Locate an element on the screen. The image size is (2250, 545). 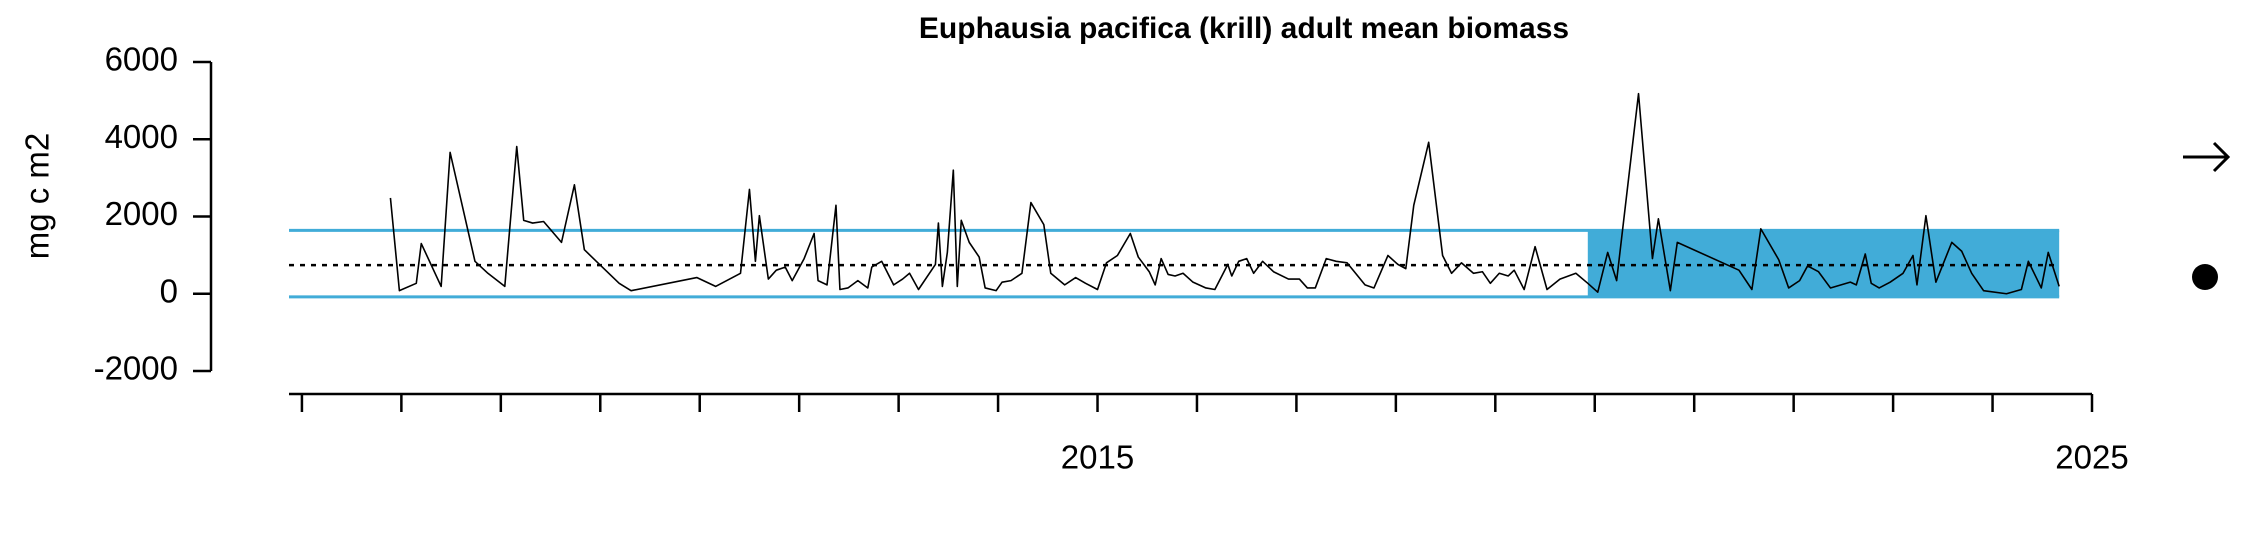
y-tick-label: 6000 is located at coordinates (141, 59).